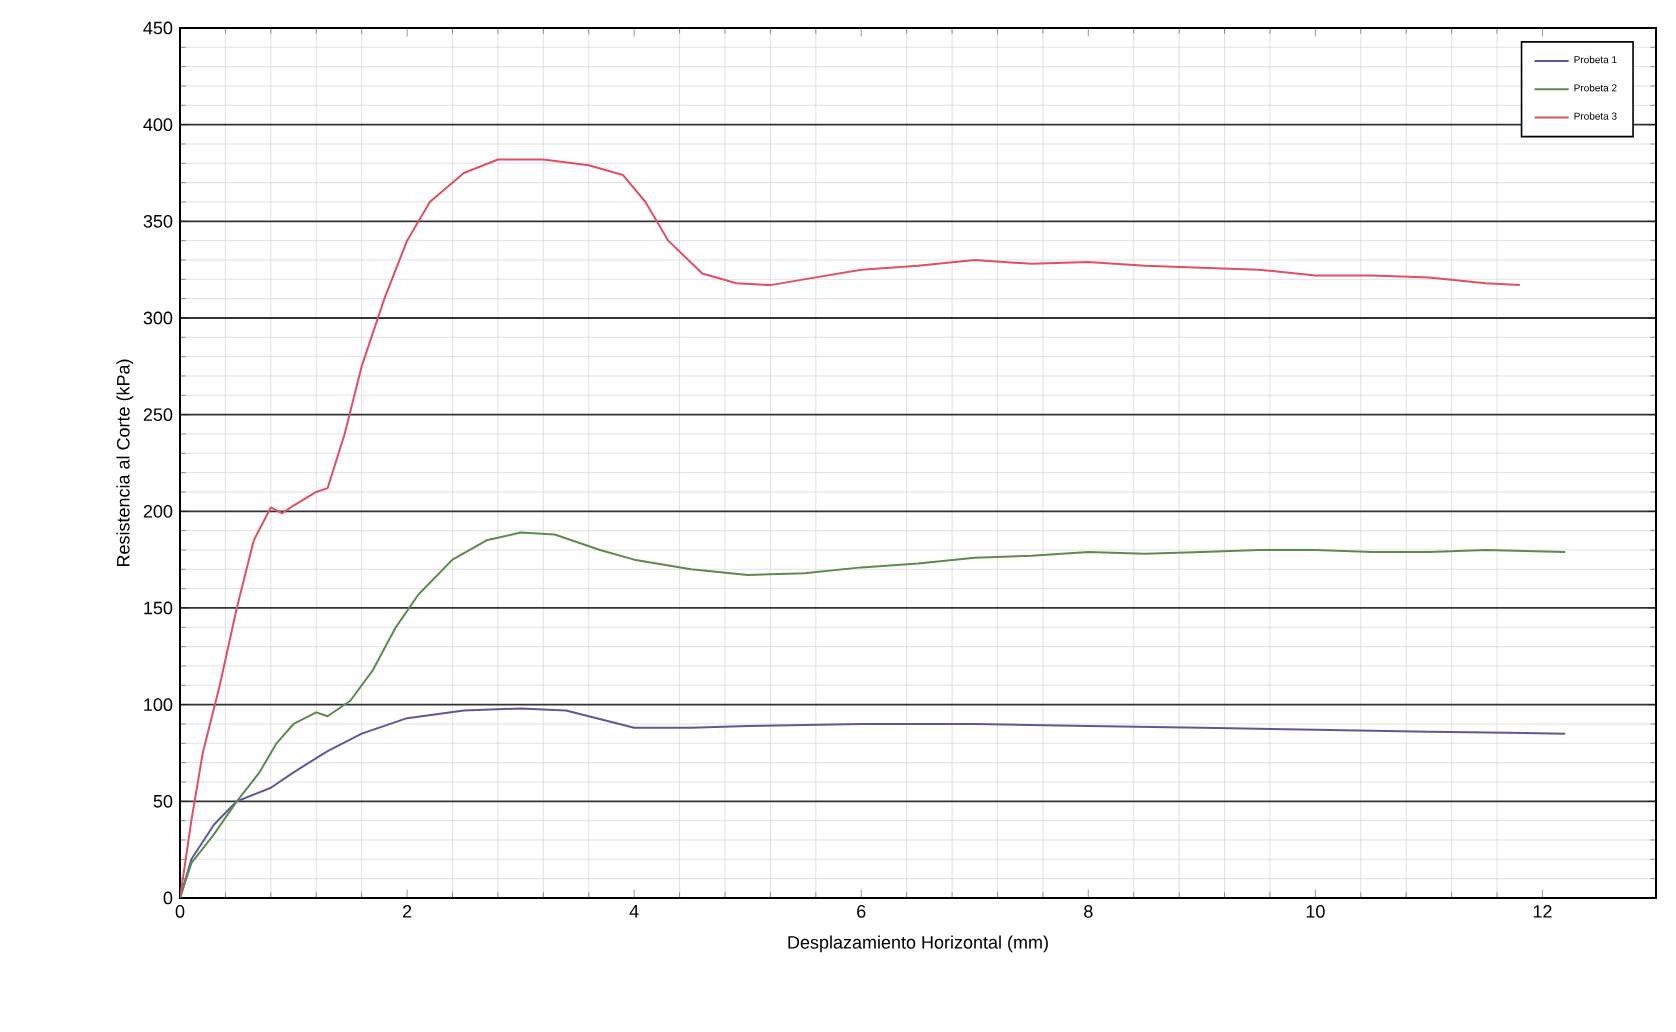 Image resolution: width=1676 pixels, height=1032 pixels. What do you see at coordinates (861, 911) in the screenshot?
I see `x-tick-label: 6` at bounding box center [861, 911].